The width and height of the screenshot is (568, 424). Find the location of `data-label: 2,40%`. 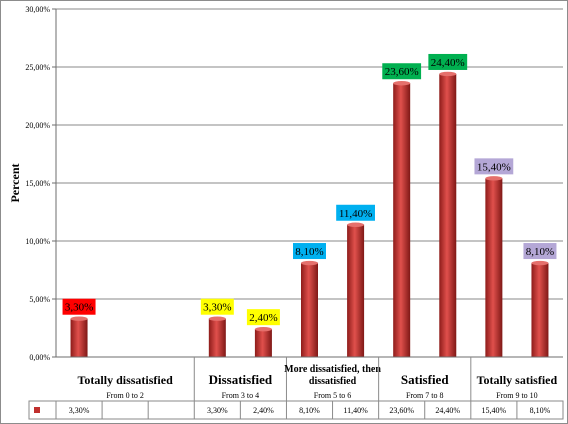

data-label: 2,40% is located at coordinates (263, 318).